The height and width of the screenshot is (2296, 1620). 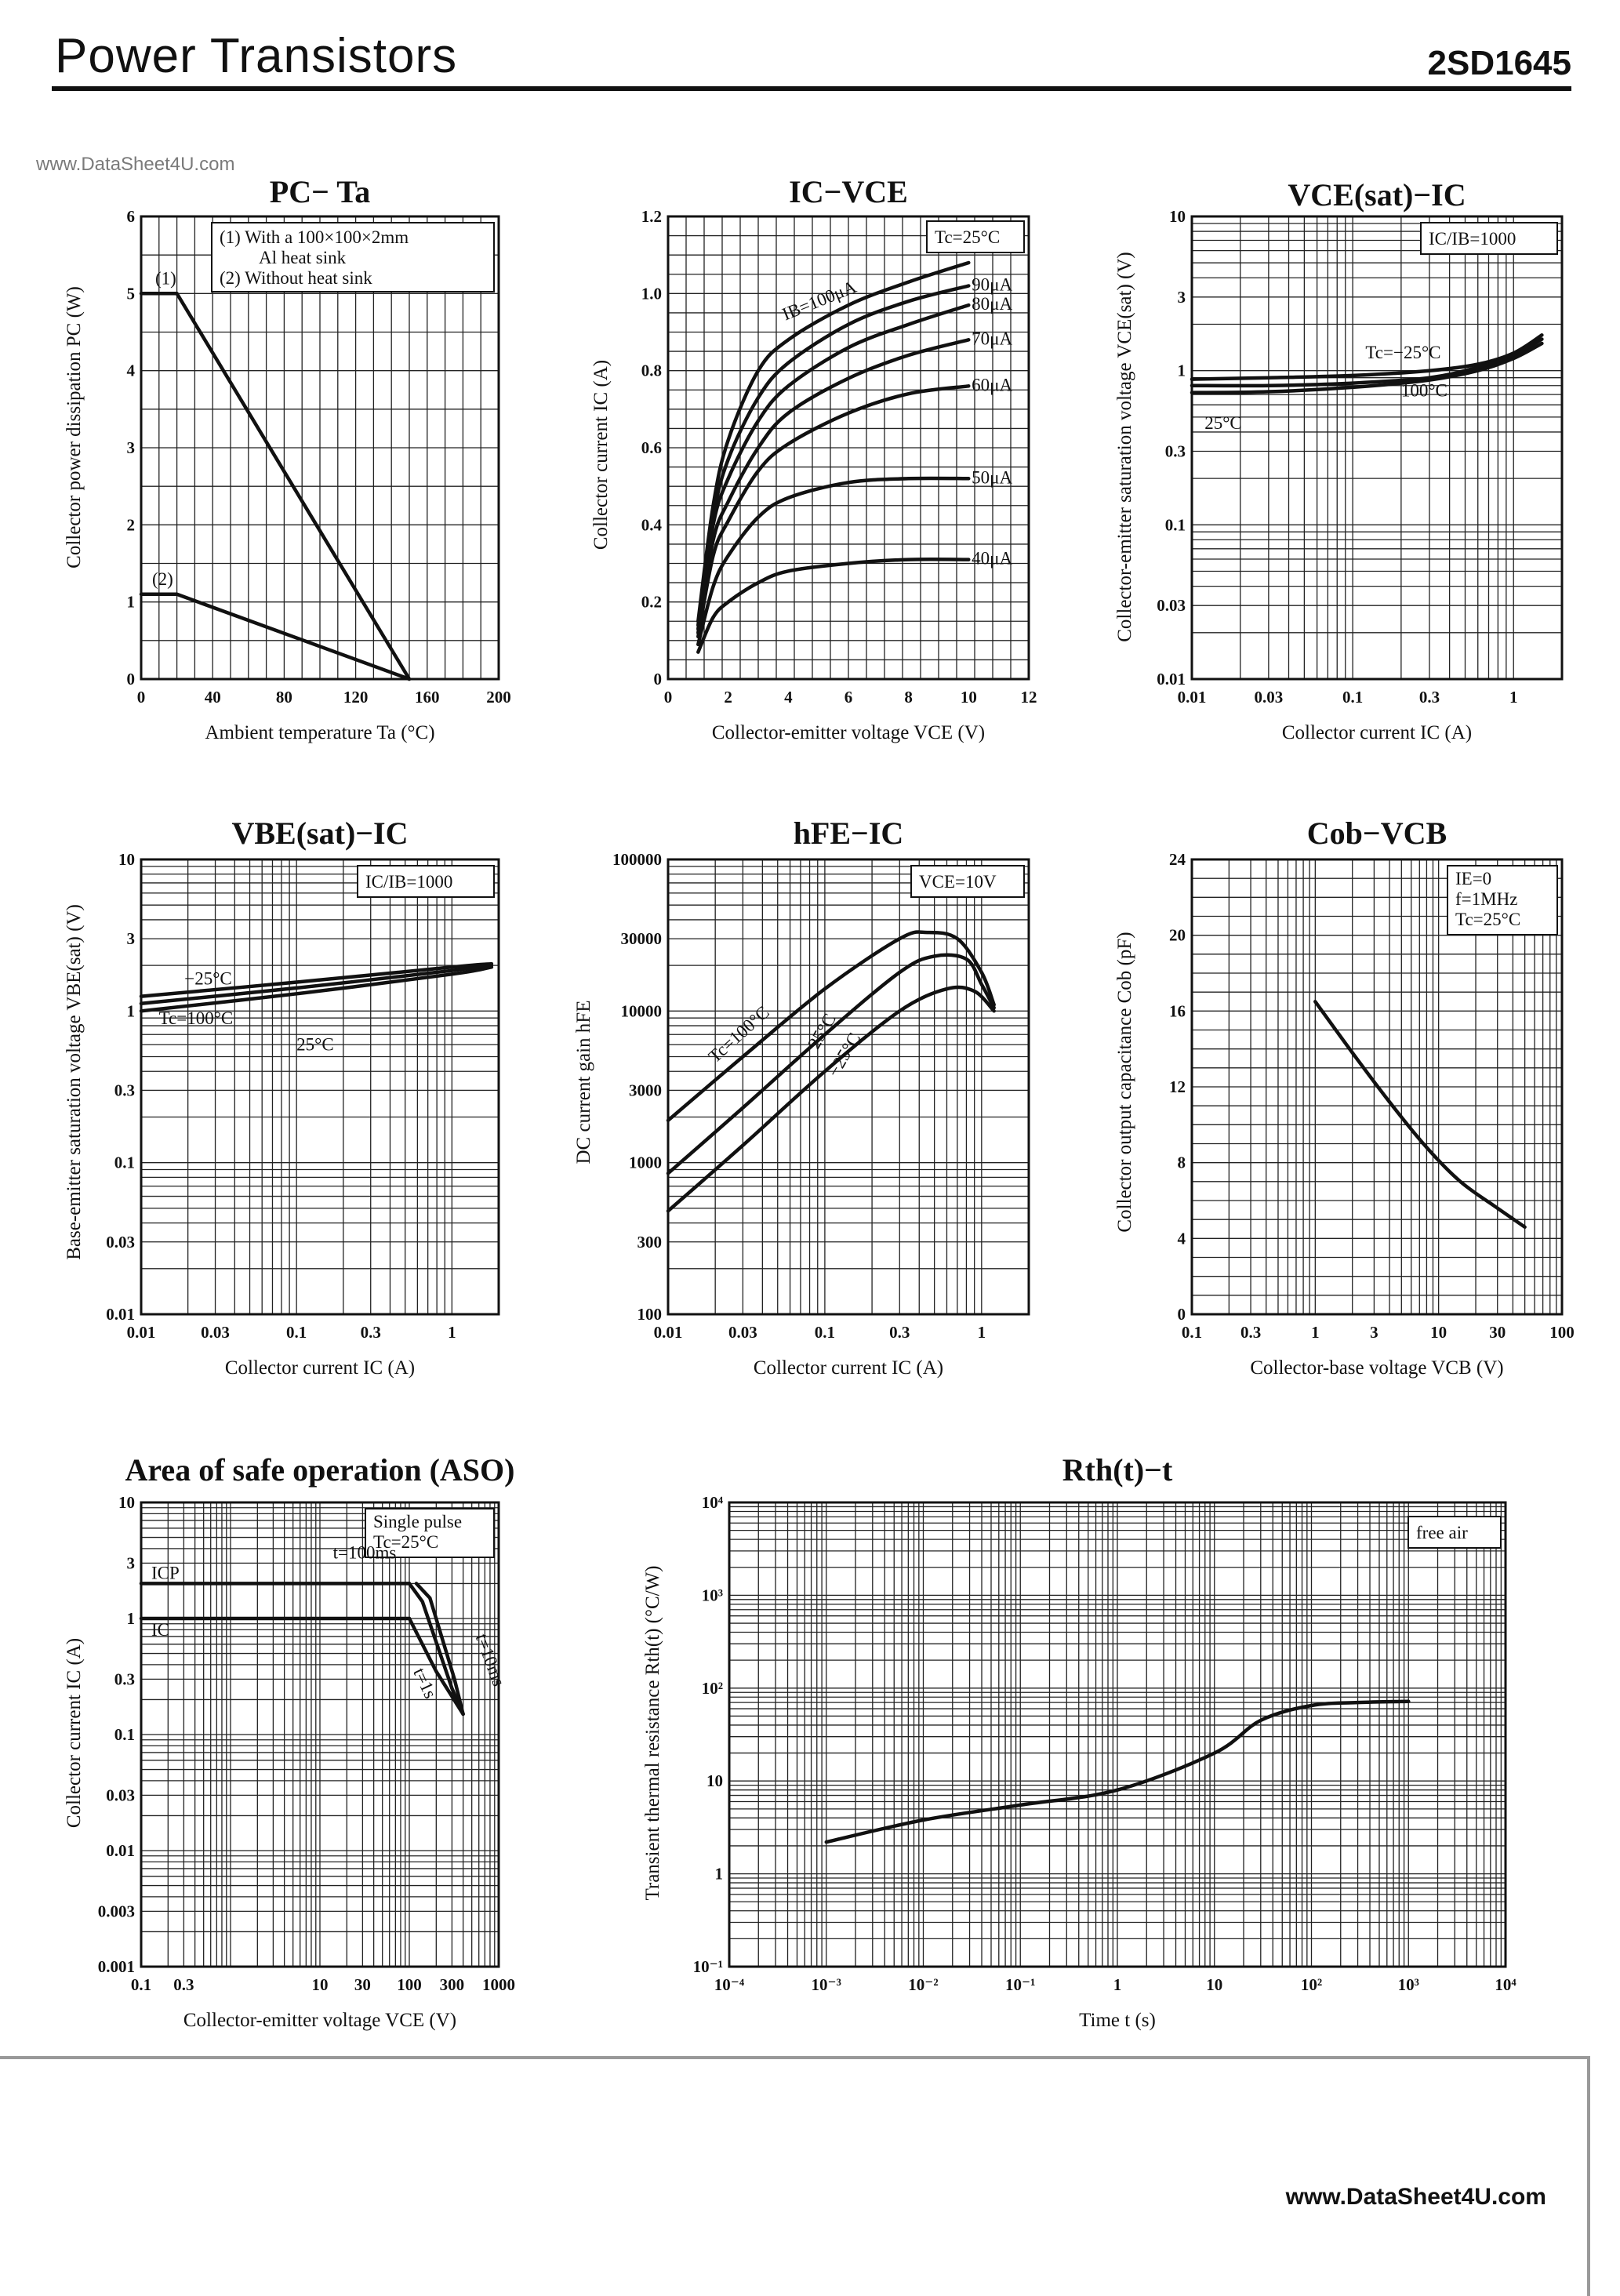 What do you see at coordinates (712, 1688) in the screenshot?
I see `y-tick-label: 10²` at bounding box center [712, 1688].